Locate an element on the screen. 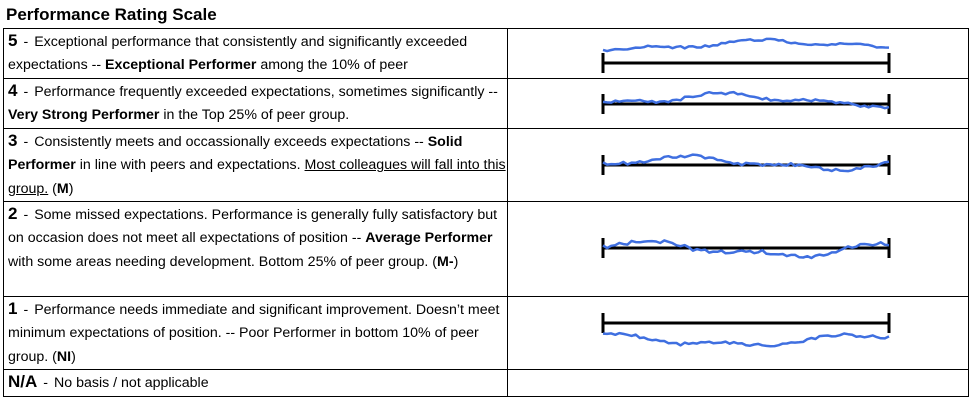  rating-number: 5 is located at coordinates (13, 40).